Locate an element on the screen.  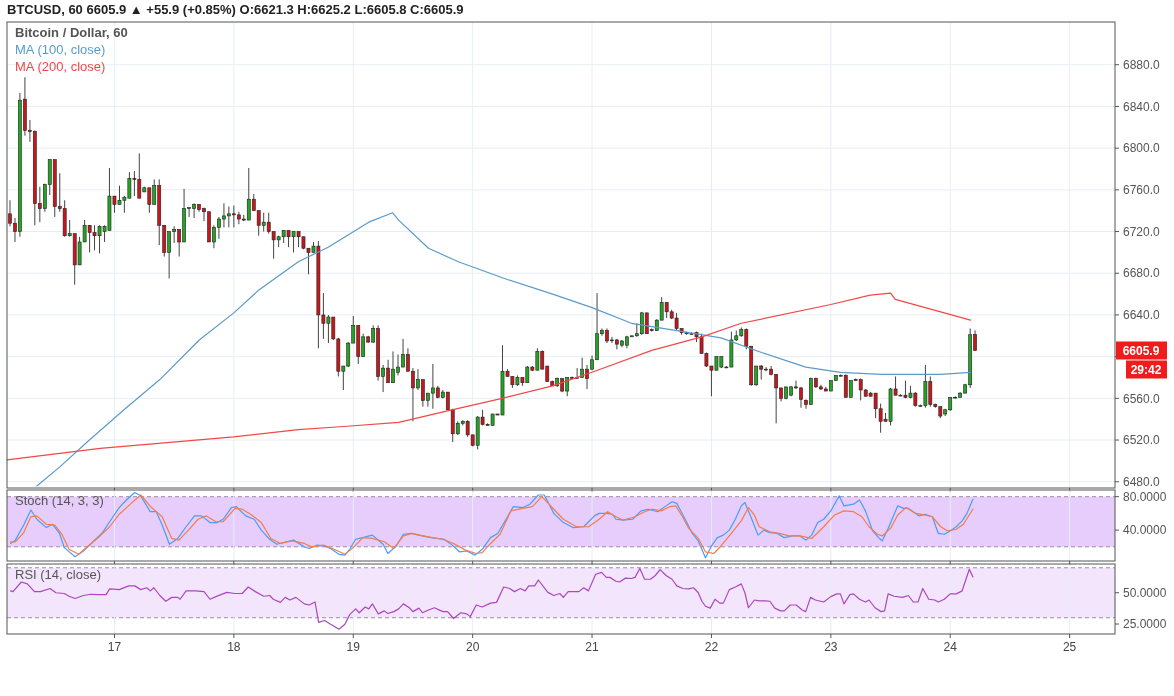
x-tick-label: 25 is located at coordinates (1069, 647).